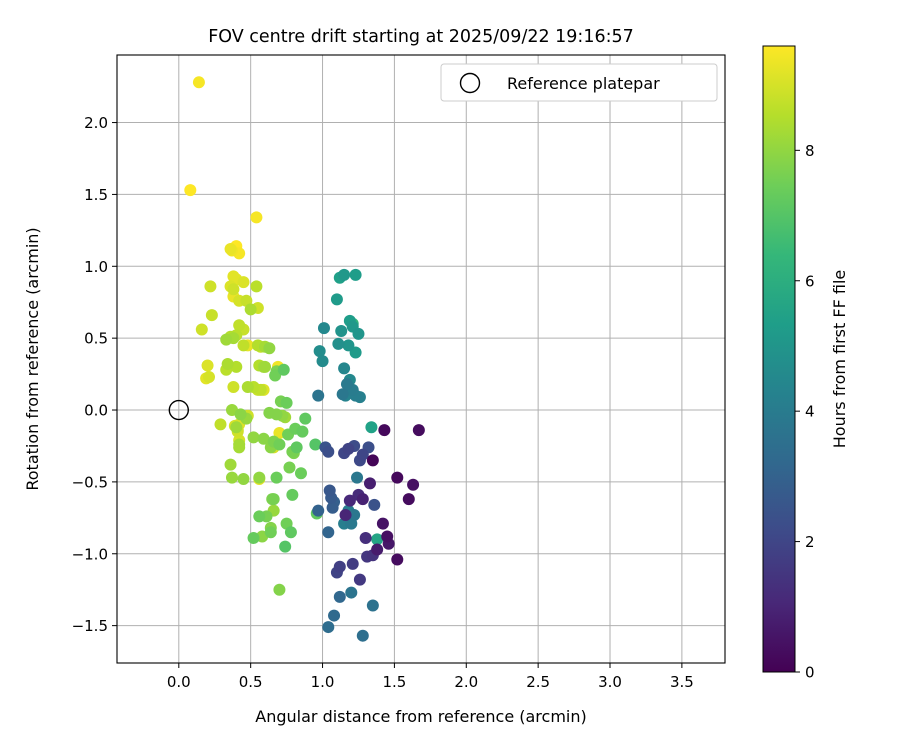 The width and height of the screenshot is (900, 750). What do you see at coordinates (805, 363) in the screenshot?
I see `colorbar: 0 2 4 6 8 Hours from first FF file` at bounding box center [805, 363].